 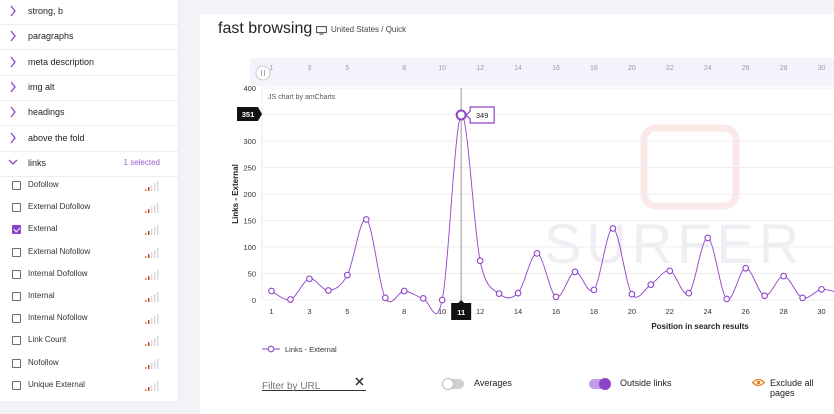 What do you see at coordinates (700, 326) in the screenshot?
I see `x-axis-label: Position in search results` at bounding box center [700, 326].